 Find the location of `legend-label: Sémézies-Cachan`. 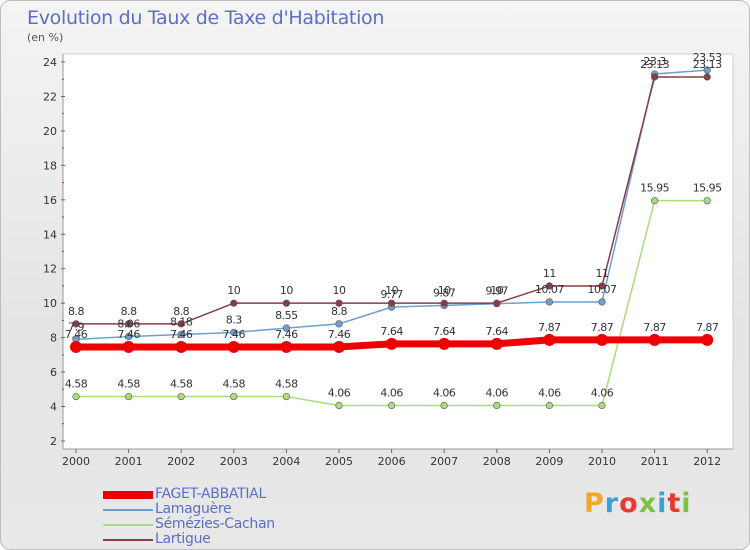

legend-label: Sémézies-Cachan is located at coordinates (215, 524).